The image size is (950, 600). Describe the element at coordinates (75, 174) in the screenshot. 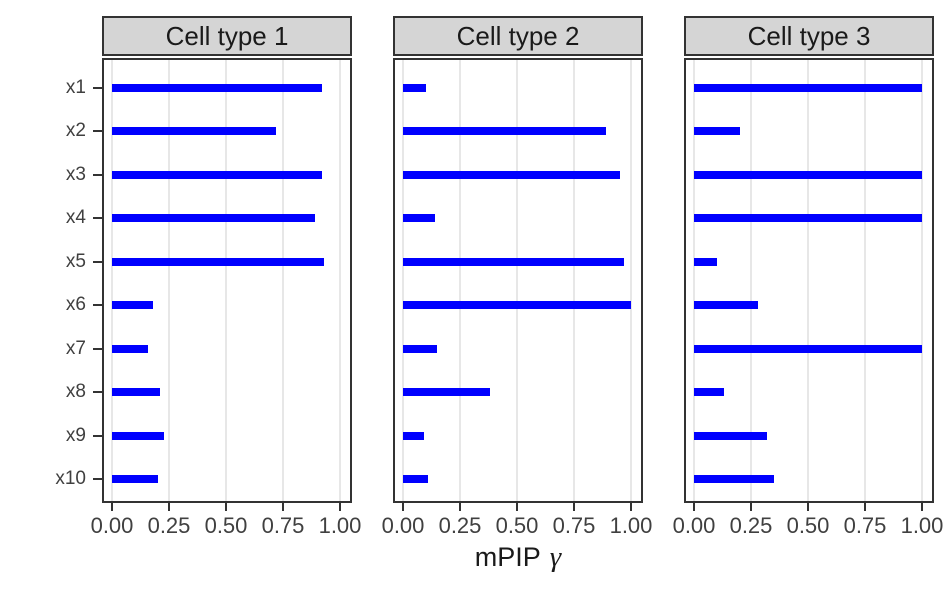

I see `y-tick-label: x3` at that location.